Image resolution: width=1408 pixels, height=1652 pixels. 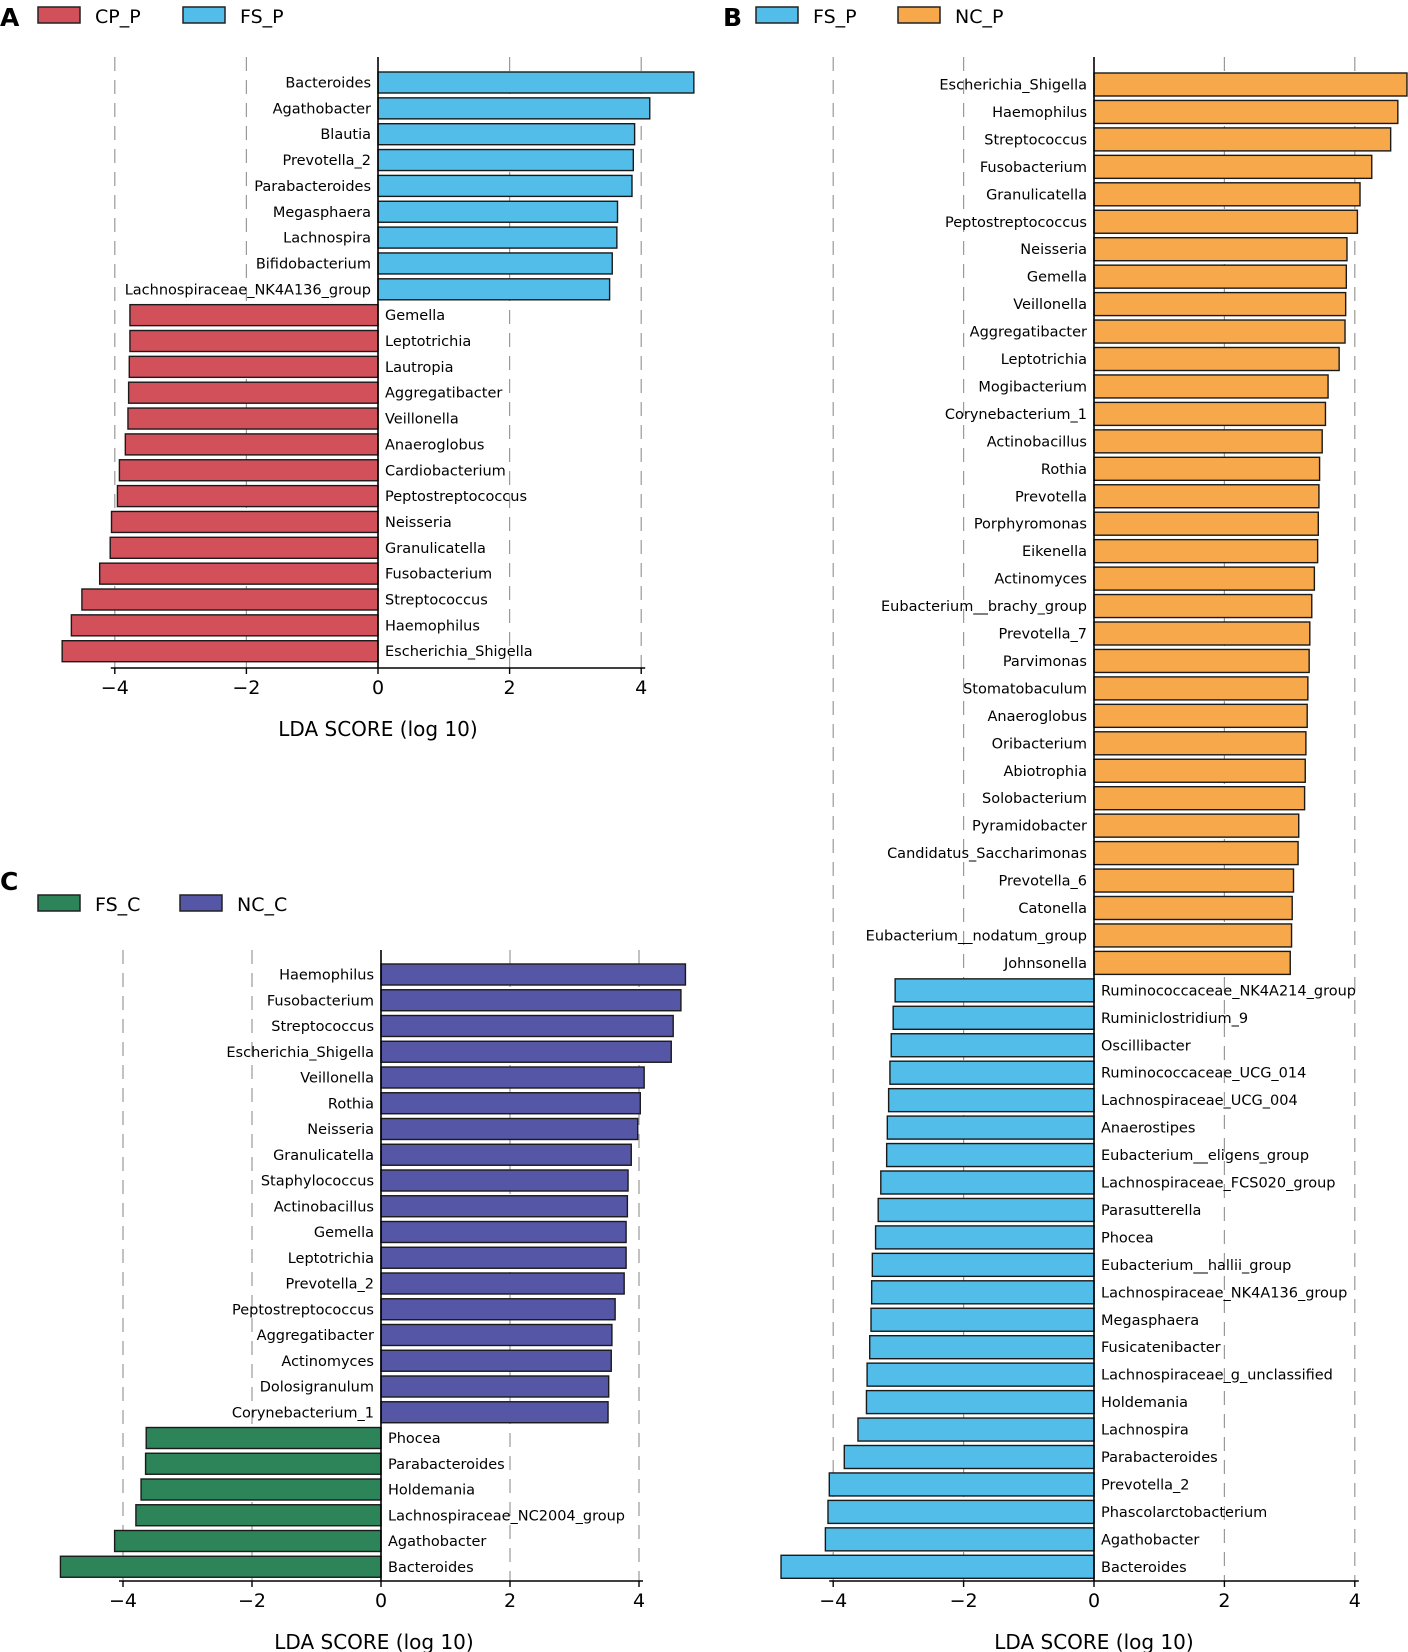 I want to click on panel-b-category-label-26: Solobacterium, so click(x=1034, y=799).